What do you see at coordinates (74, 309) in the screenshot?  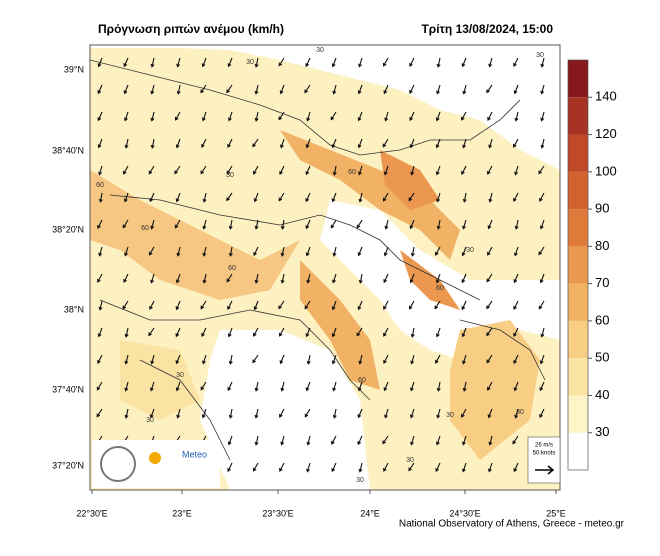 I see `latitude-label: 38°N` at bounding box center [74, 309].